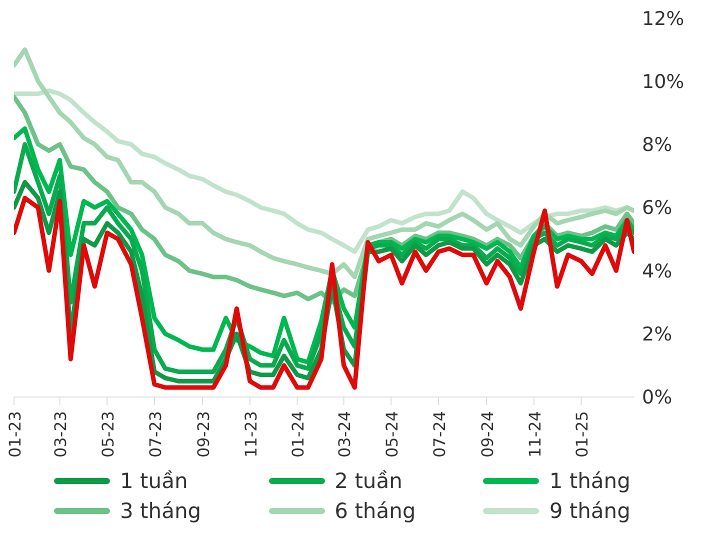  What do you see at coordinates (344, 434) in the screenshot?
I see `x-tick-label: 03-24` at bounding box center [344, 434].